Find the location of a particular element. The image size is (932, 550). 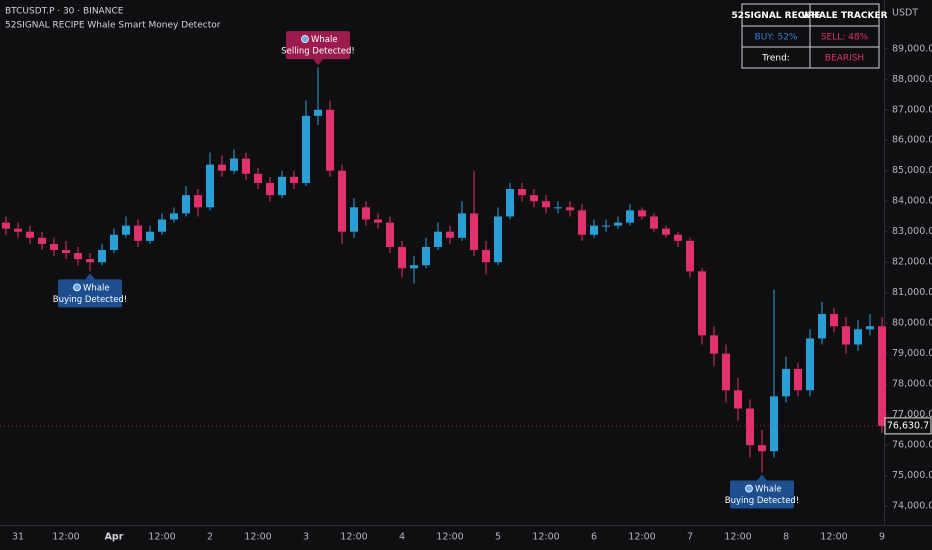

y-tick-label: 74,000.0 is located at coordinates (912, 506).